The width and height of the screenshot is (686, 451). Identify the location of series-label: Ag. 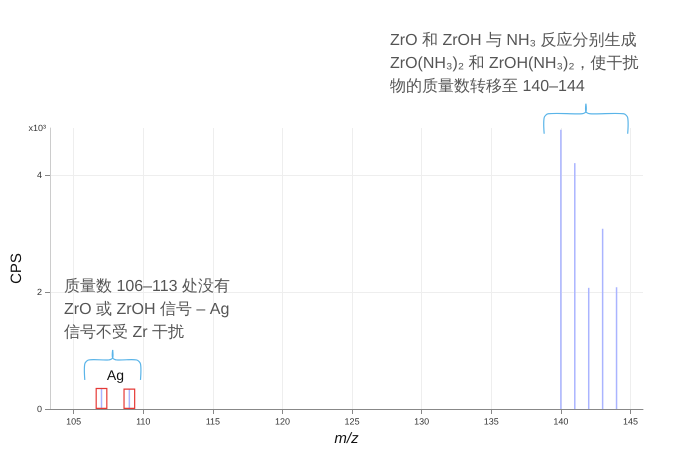
(115, 374).